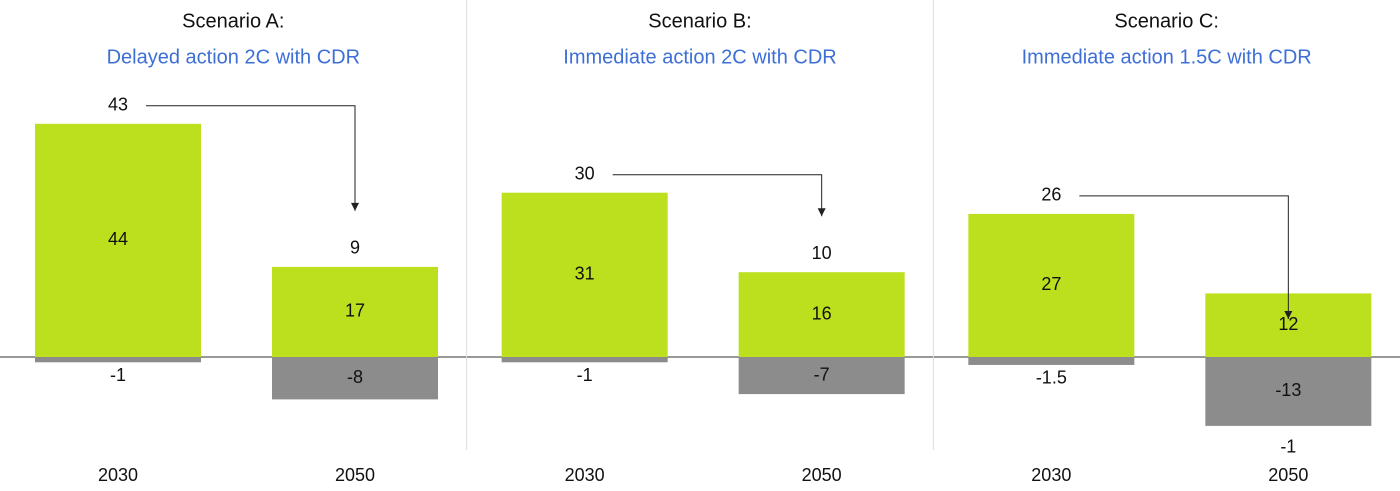 The width and height of the screenshot is (1400, 491). Describe the element at coordinates (699, 57) in the screenshot. I see `panel-subtitle: Immediate action 2C with CDR` at that location.